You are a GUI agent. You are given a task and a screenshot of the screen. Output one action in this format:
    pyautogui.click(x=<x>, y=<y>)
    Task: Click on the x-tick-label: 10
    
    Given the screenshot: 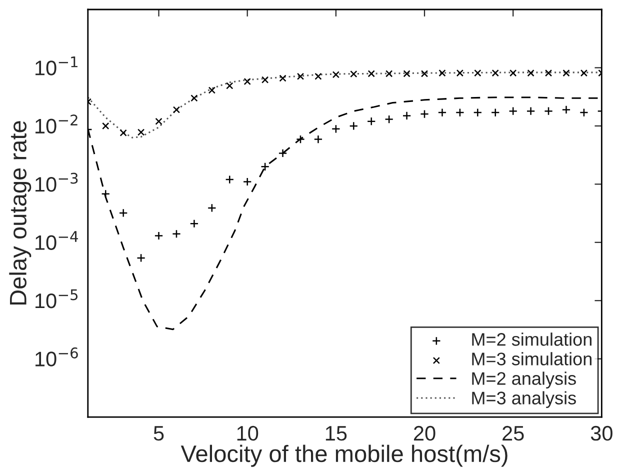 What is the action you would take?
    pyautogui.click(x=247, y=433)
    